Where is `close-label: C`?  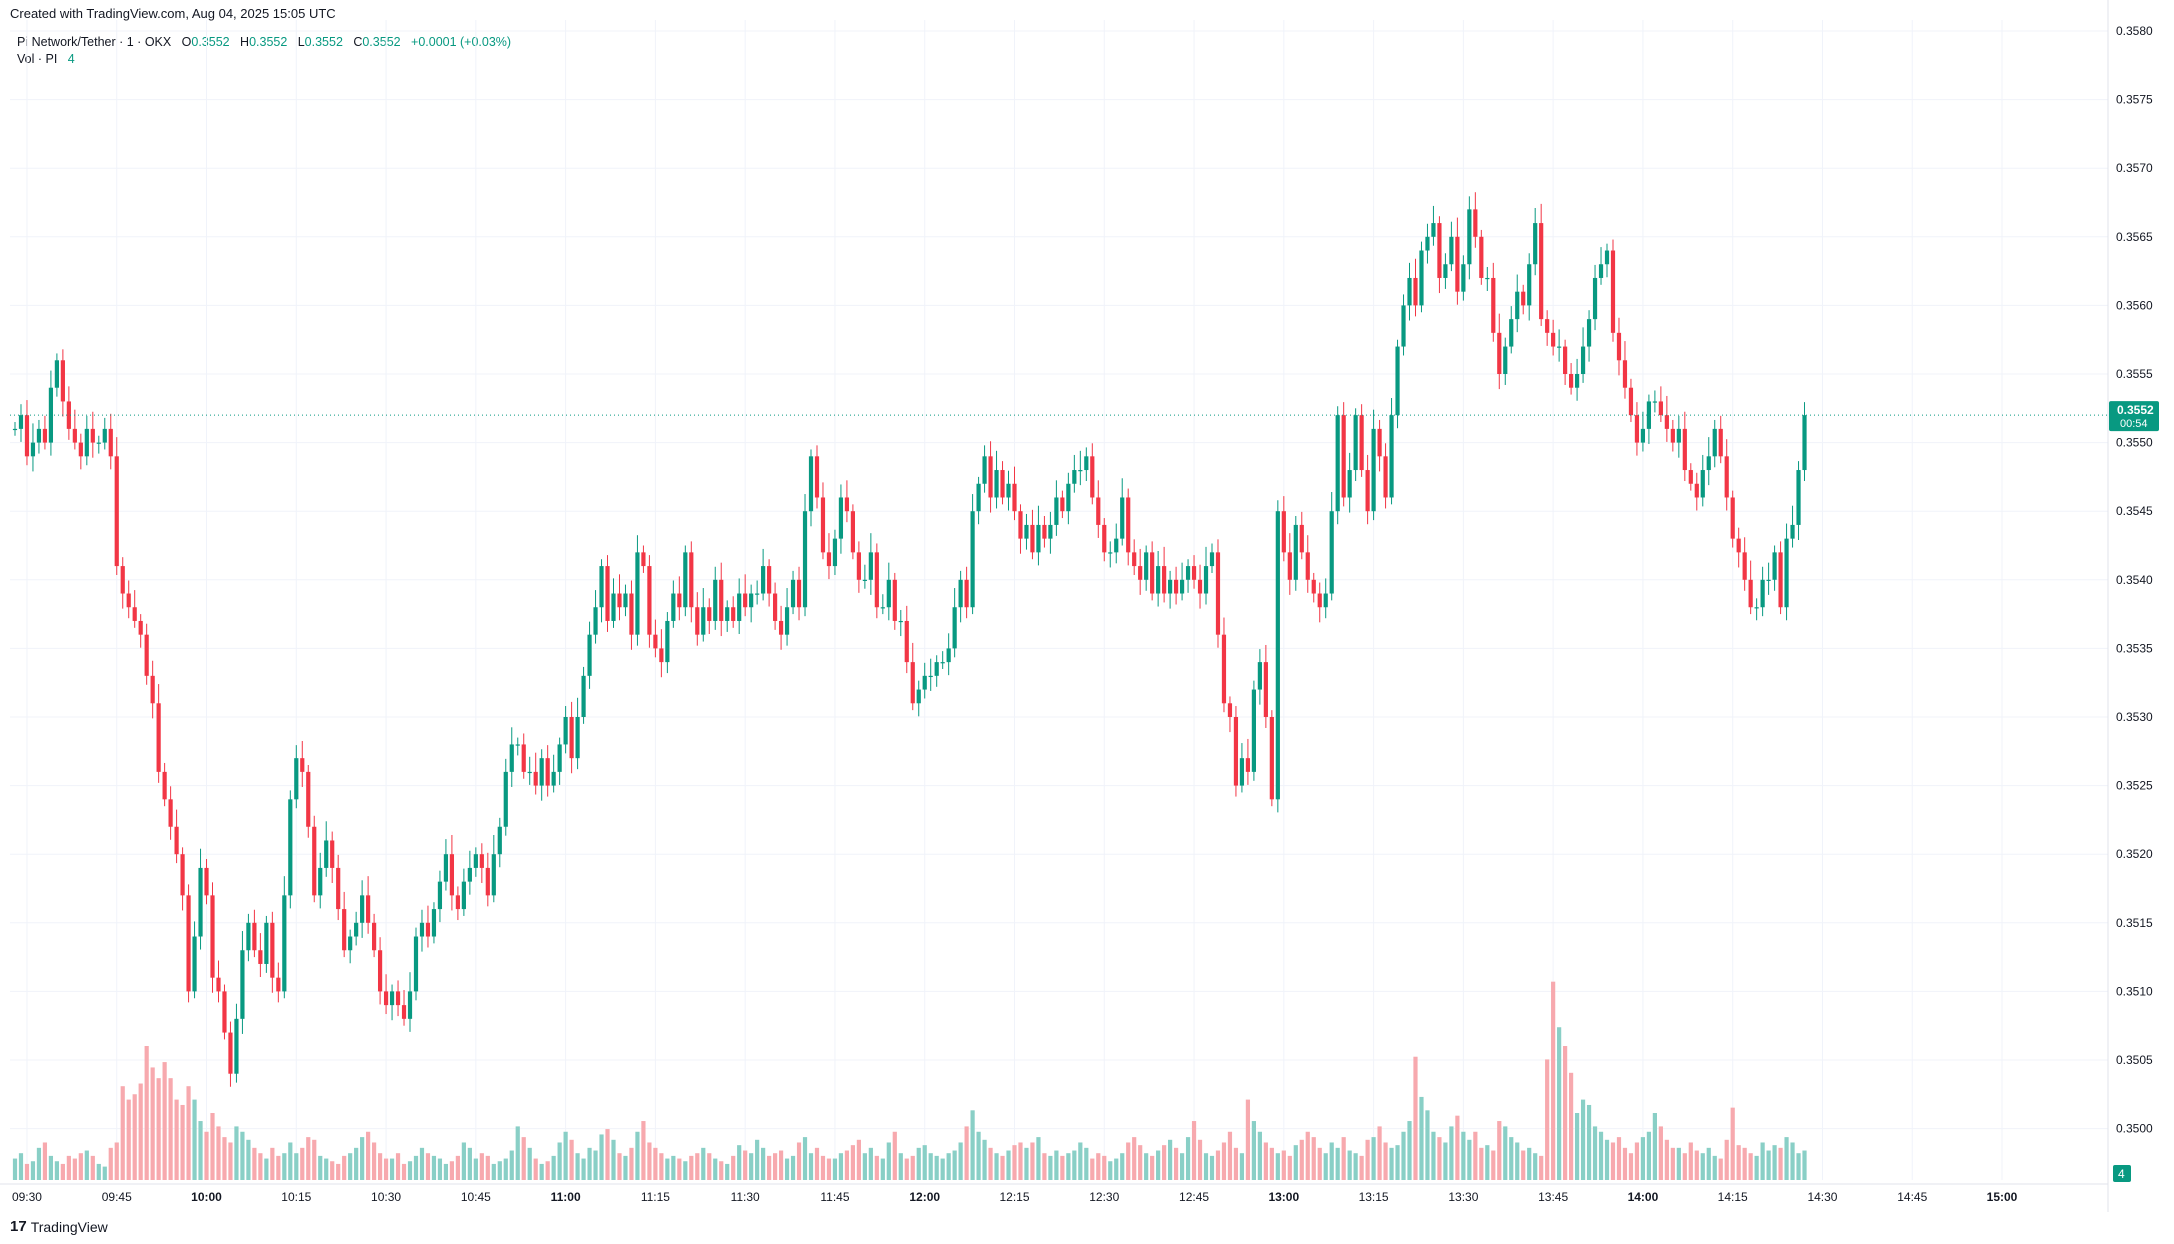 close-label: C is located at coordinates (358, 42).